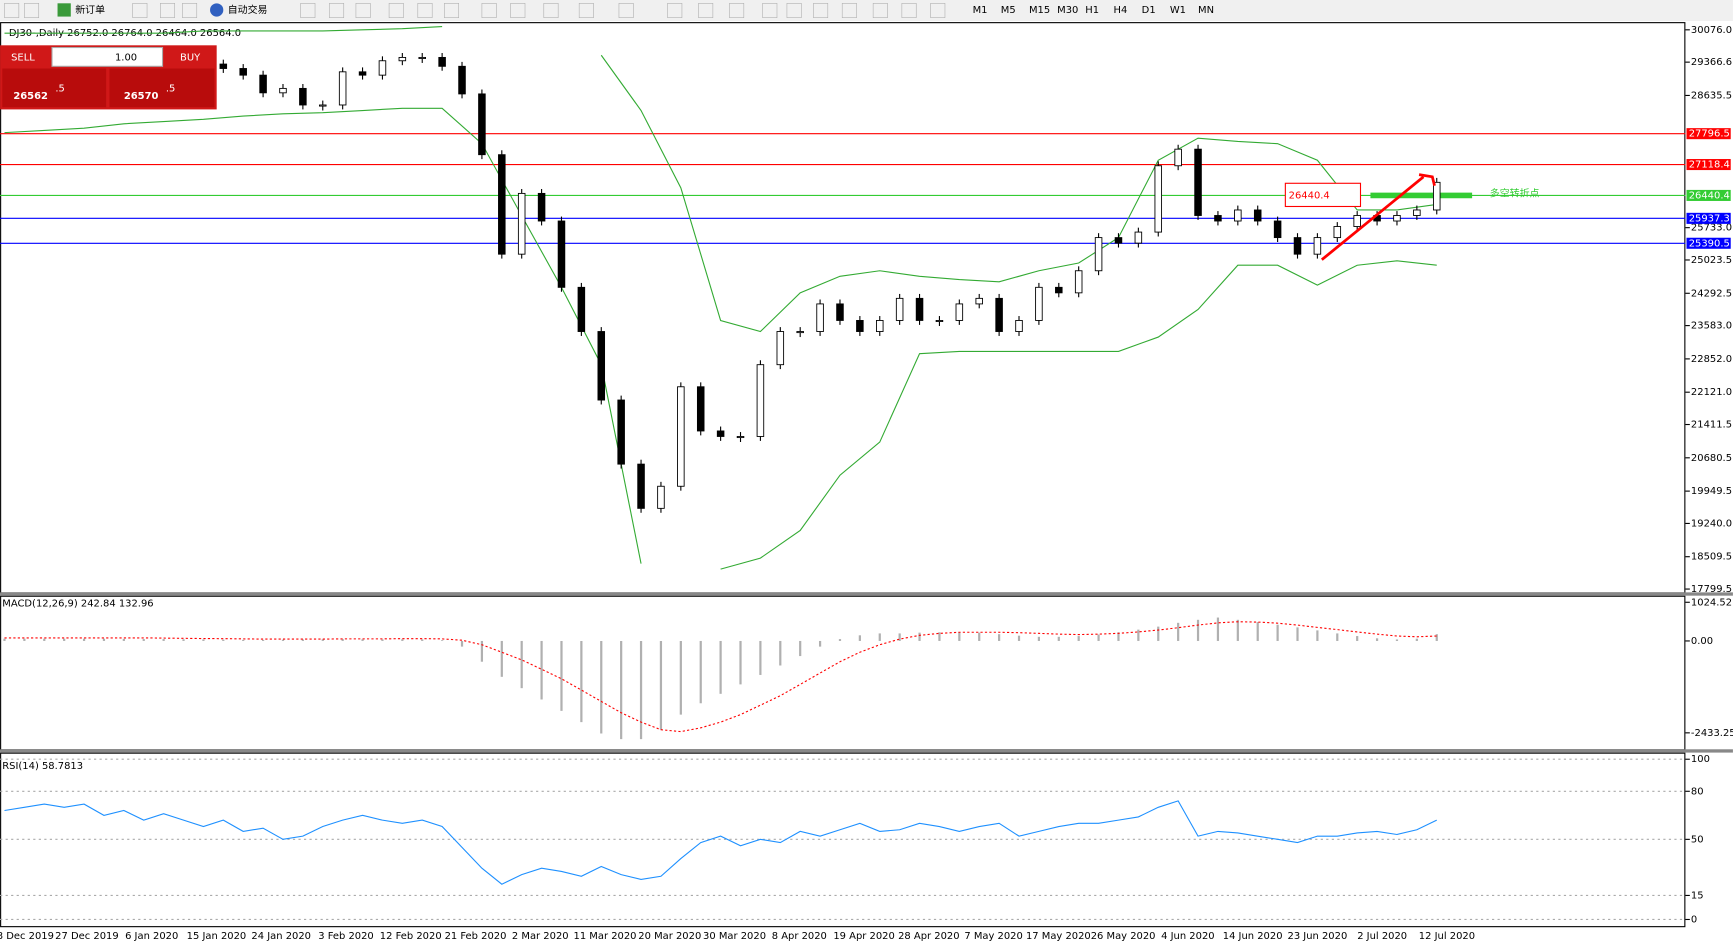 This screenshot has width=1733, height=950. I want to click on x-tick-label: 11 Mar 2020, so click(605, 936).